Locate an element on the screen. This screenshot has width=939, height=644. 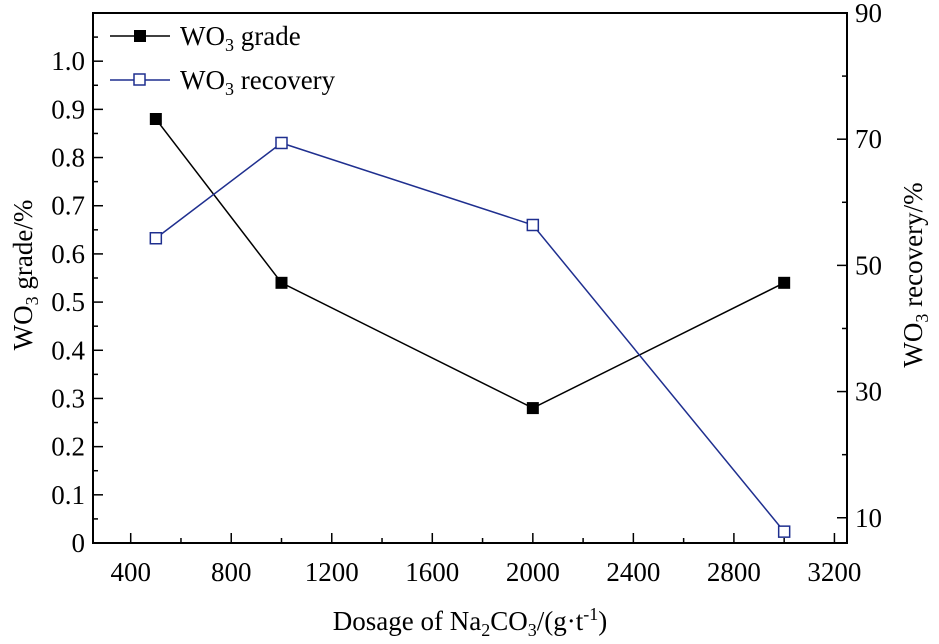
y-right-tick-label: 50 is located at coordinates (868, 265).